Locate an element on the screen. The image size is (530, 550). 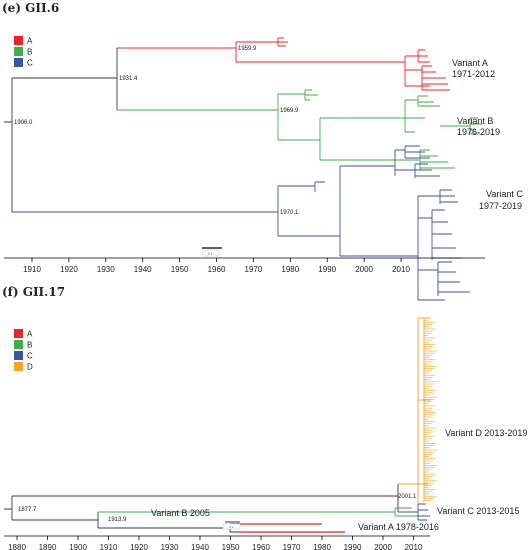
panel-e-title: (e) GII.6 is located at coordinates (30, 8).